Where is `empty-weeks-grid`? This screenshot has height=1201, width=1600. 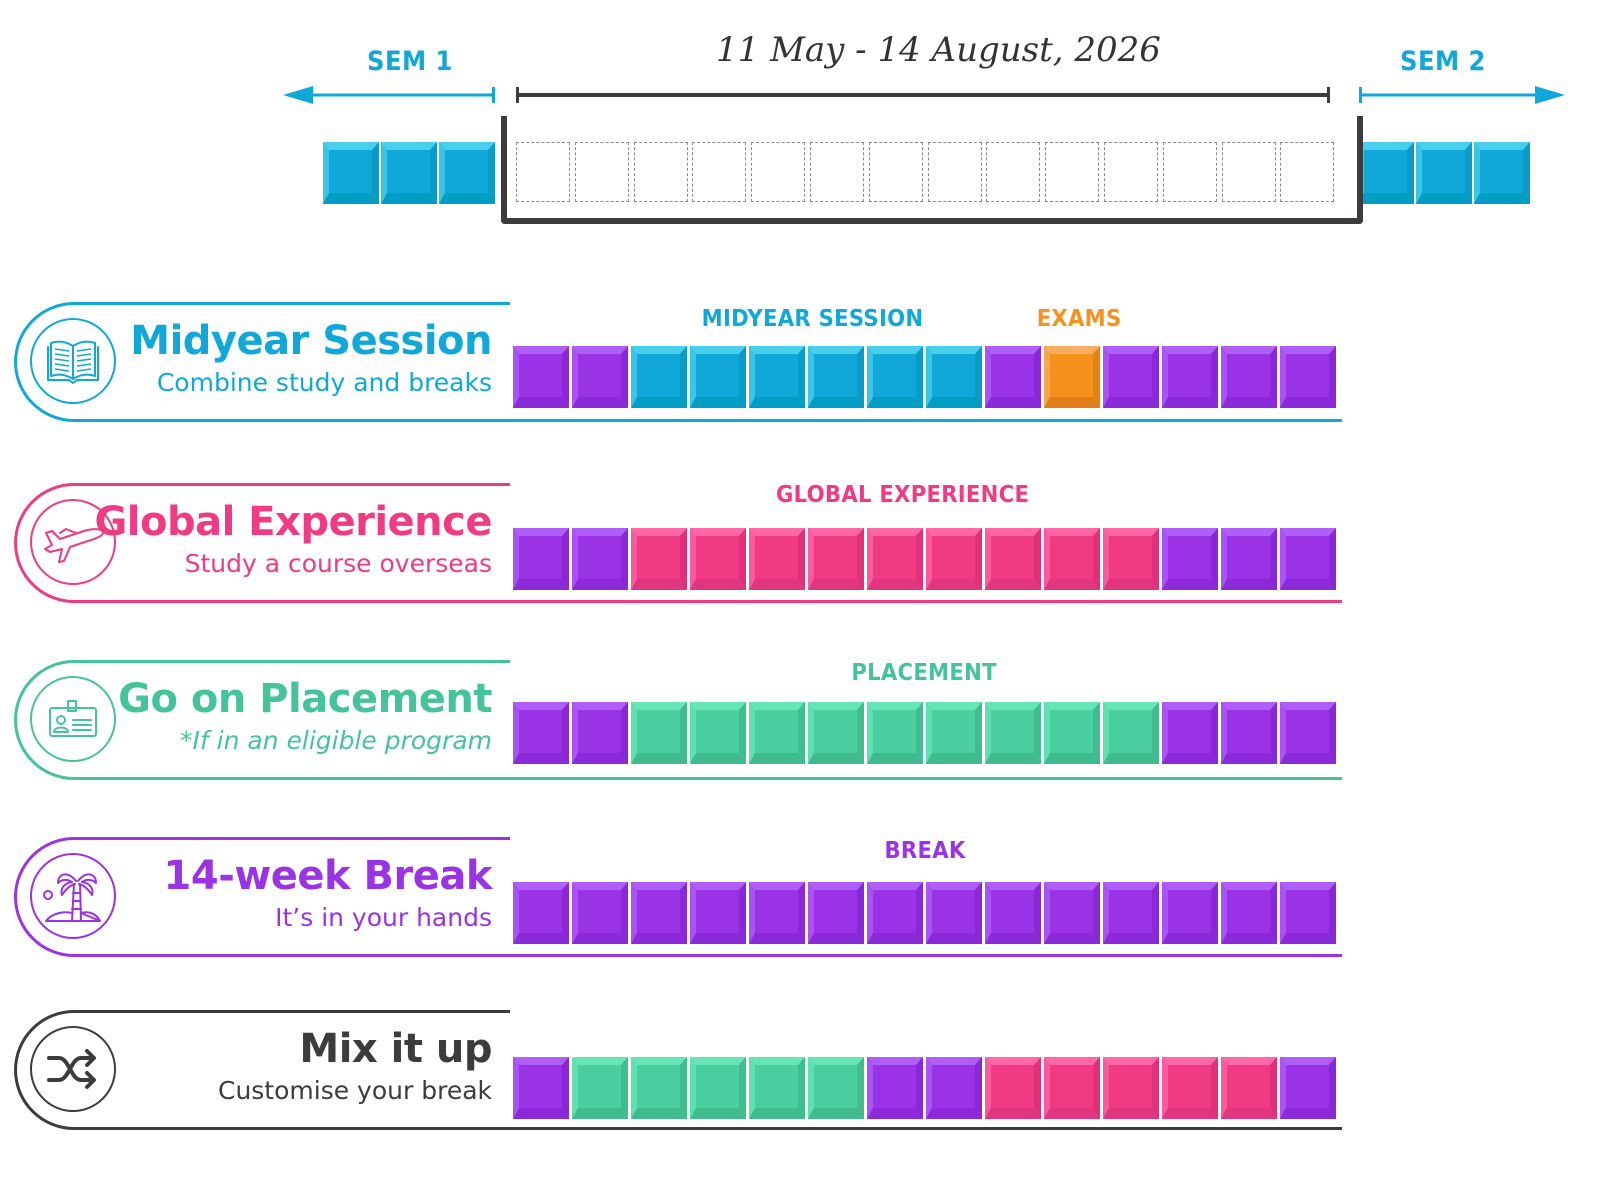
empty-weeks-grid is located at coordinates (926, 173).